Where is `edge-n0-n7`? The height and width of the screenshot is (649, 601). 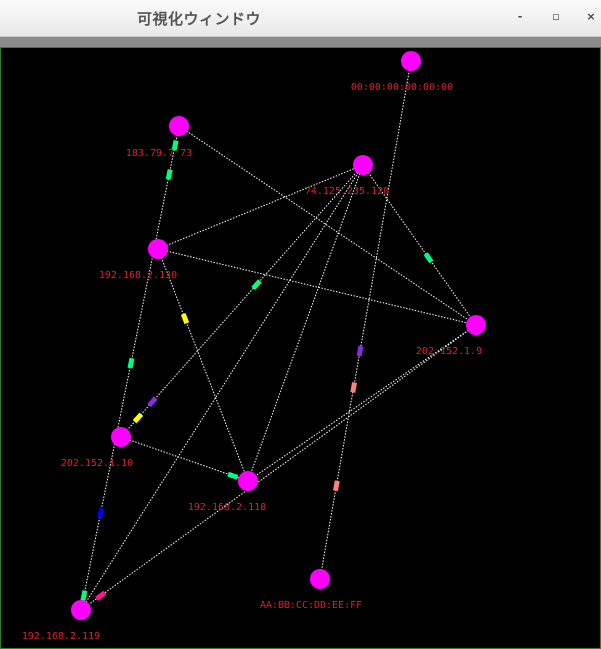
edge-n0-n7 is located at coordinates (365, 320).